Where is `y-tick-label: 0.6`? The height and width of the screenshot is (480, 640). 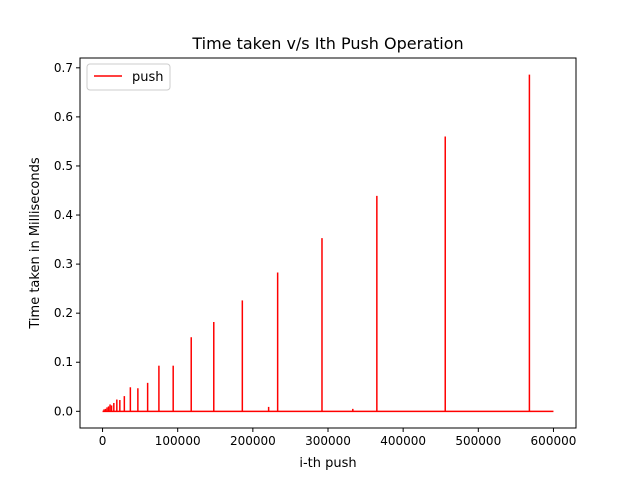
y-tick-label: 0.6 is located at coordinates (63, 117).